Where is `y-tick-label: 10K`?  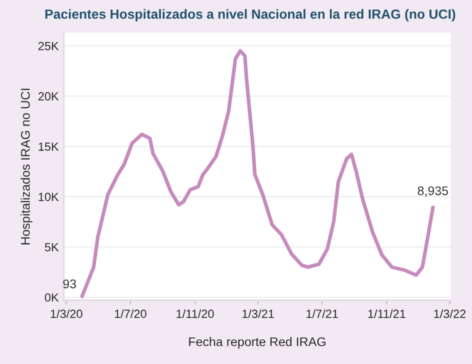
y-tick-label: 10K is located at coordinates (48, 197).